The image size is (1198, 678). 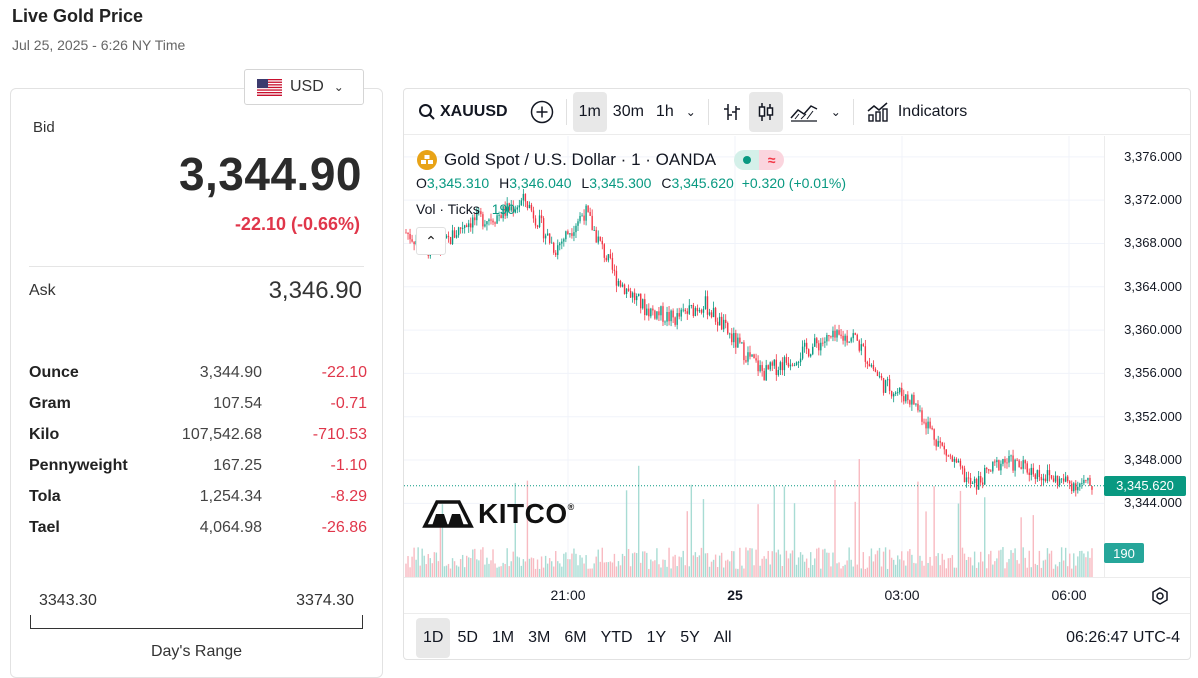 What do you see at coordinates (307, 86) in the screenshot?
I see `currency-label: USD` at bounding box center [307, 86].